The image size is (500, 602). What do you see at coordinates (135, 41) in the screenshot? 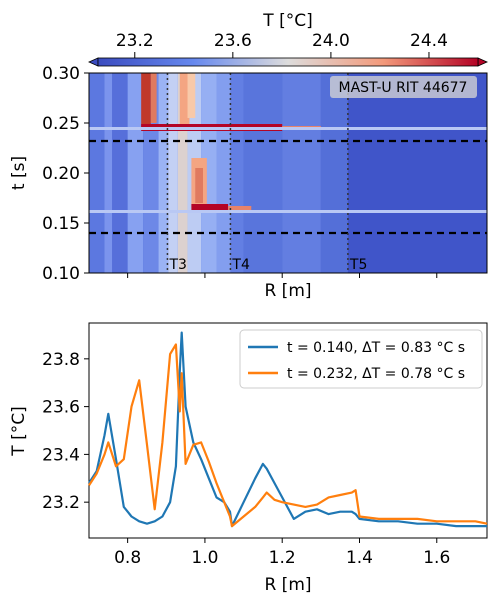
I see `colorbar-tick-label: 23.2` at bounding box center [135, 41].